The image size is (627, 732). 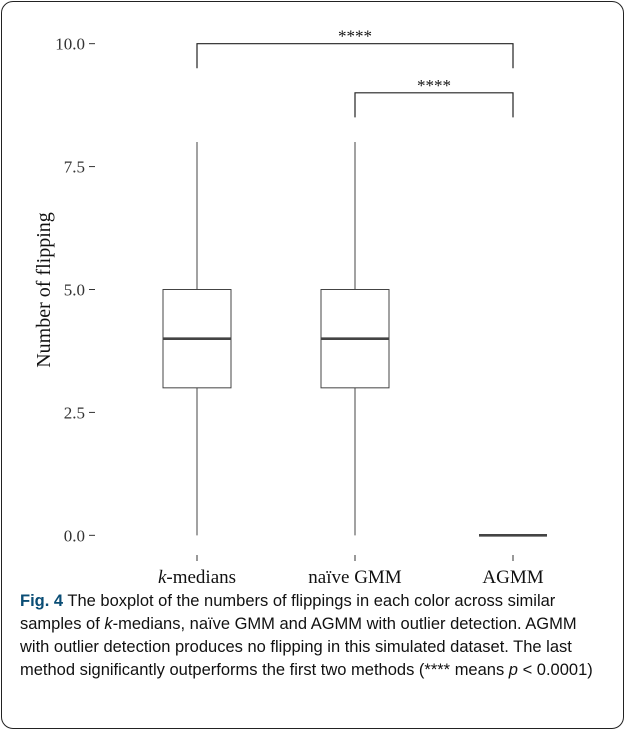 What do you see at coordinates (555, 670) in the screenshot?
I see `caption-text-3: < 0.0001)` at bounding box center [555, 670].